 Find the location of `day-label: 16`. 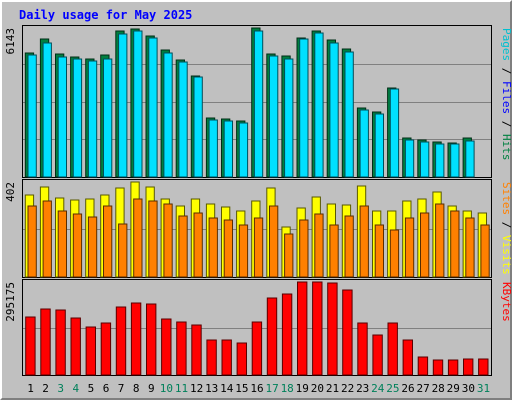

day-label: 16 is located at coordinates (256, 388).